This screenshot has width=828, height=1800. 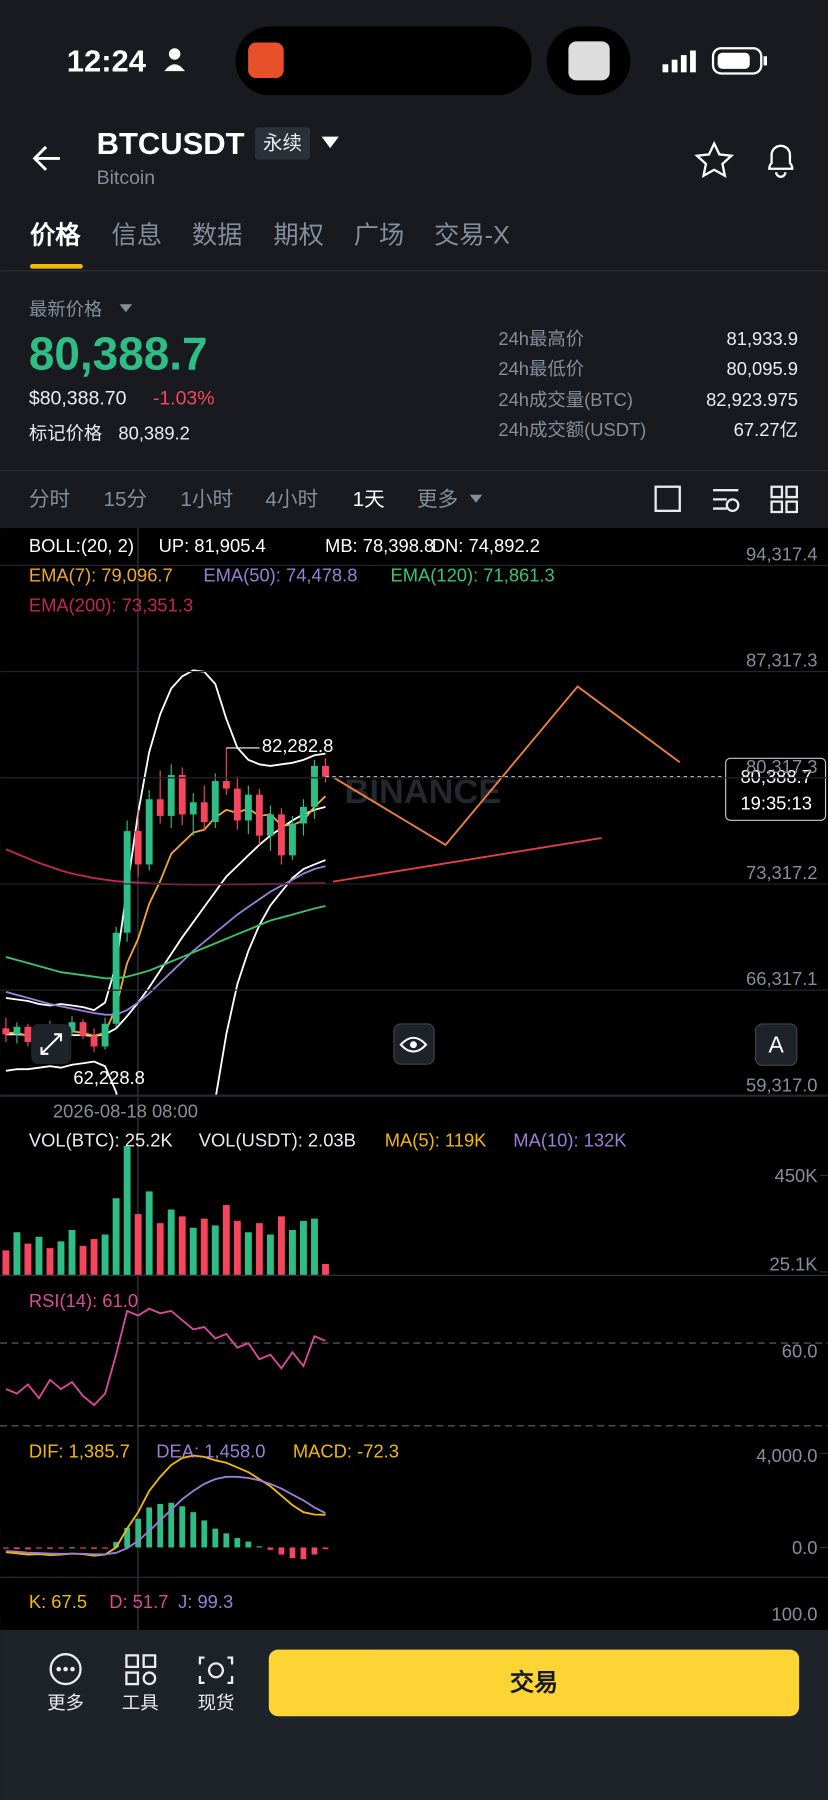 I want to click on y-tick-label: 450K, so click(x=797, y=1175).